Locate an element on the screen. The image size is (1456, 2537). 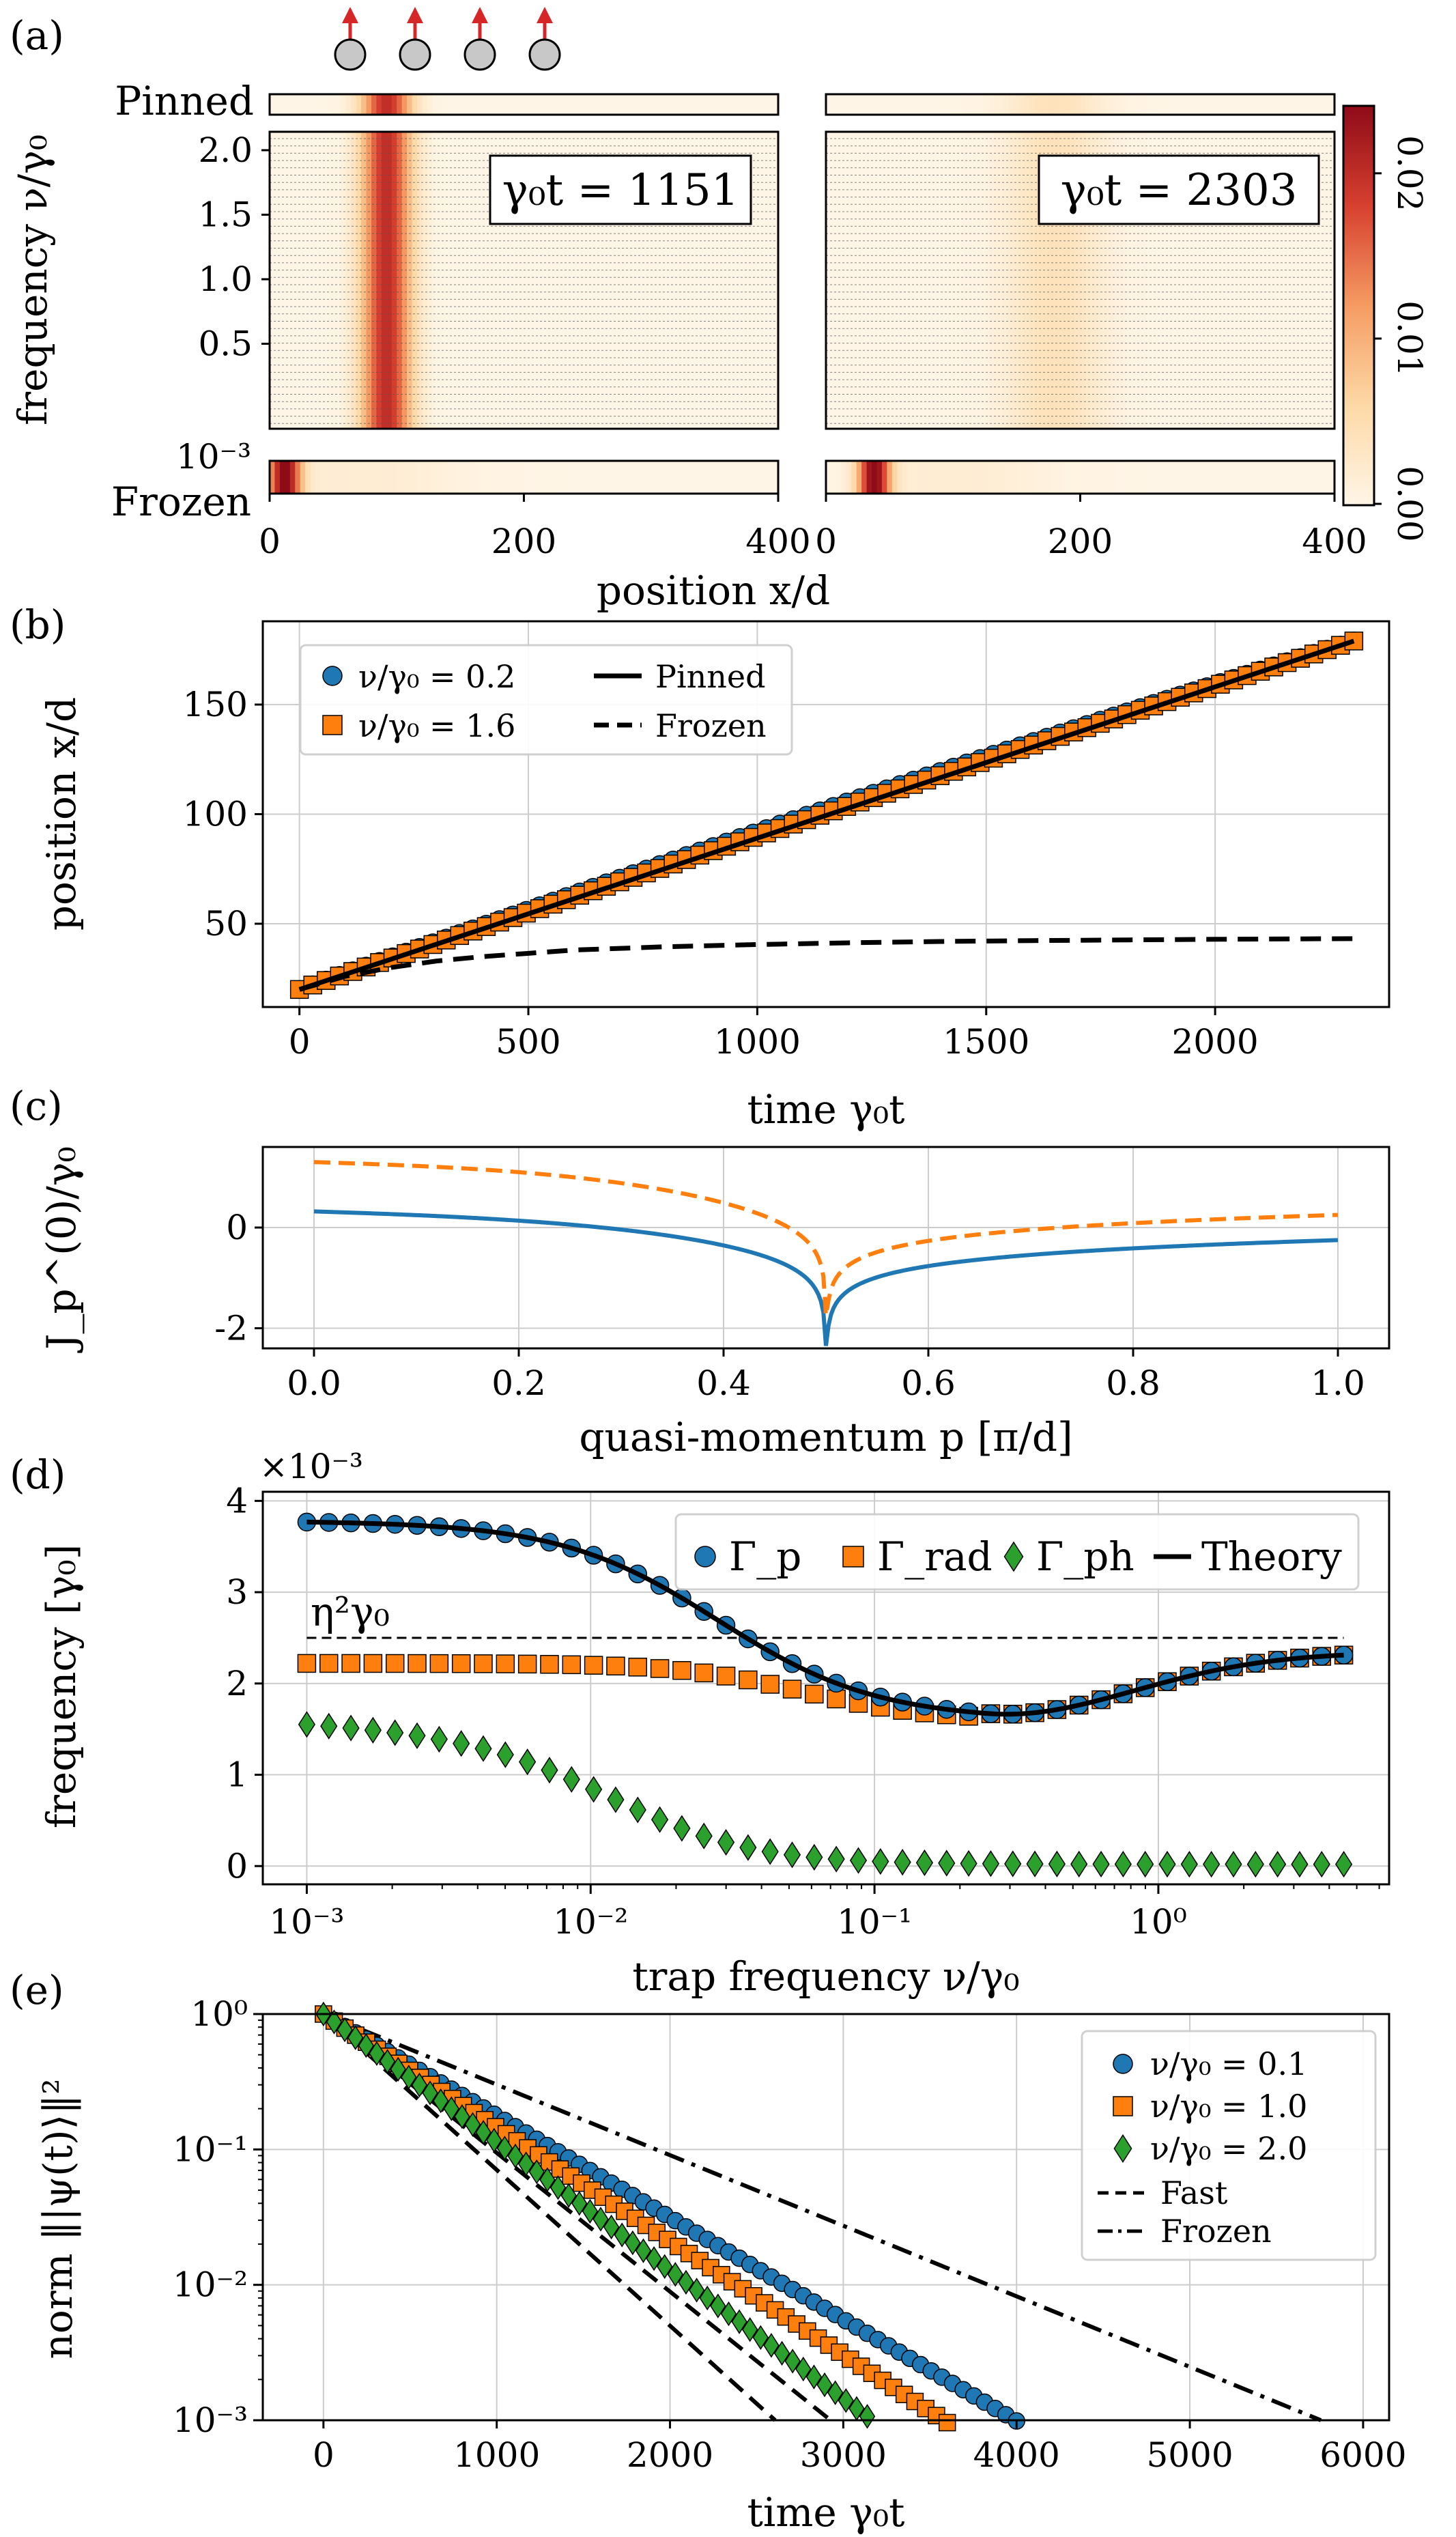
atom is located at coordinates (415, 54).